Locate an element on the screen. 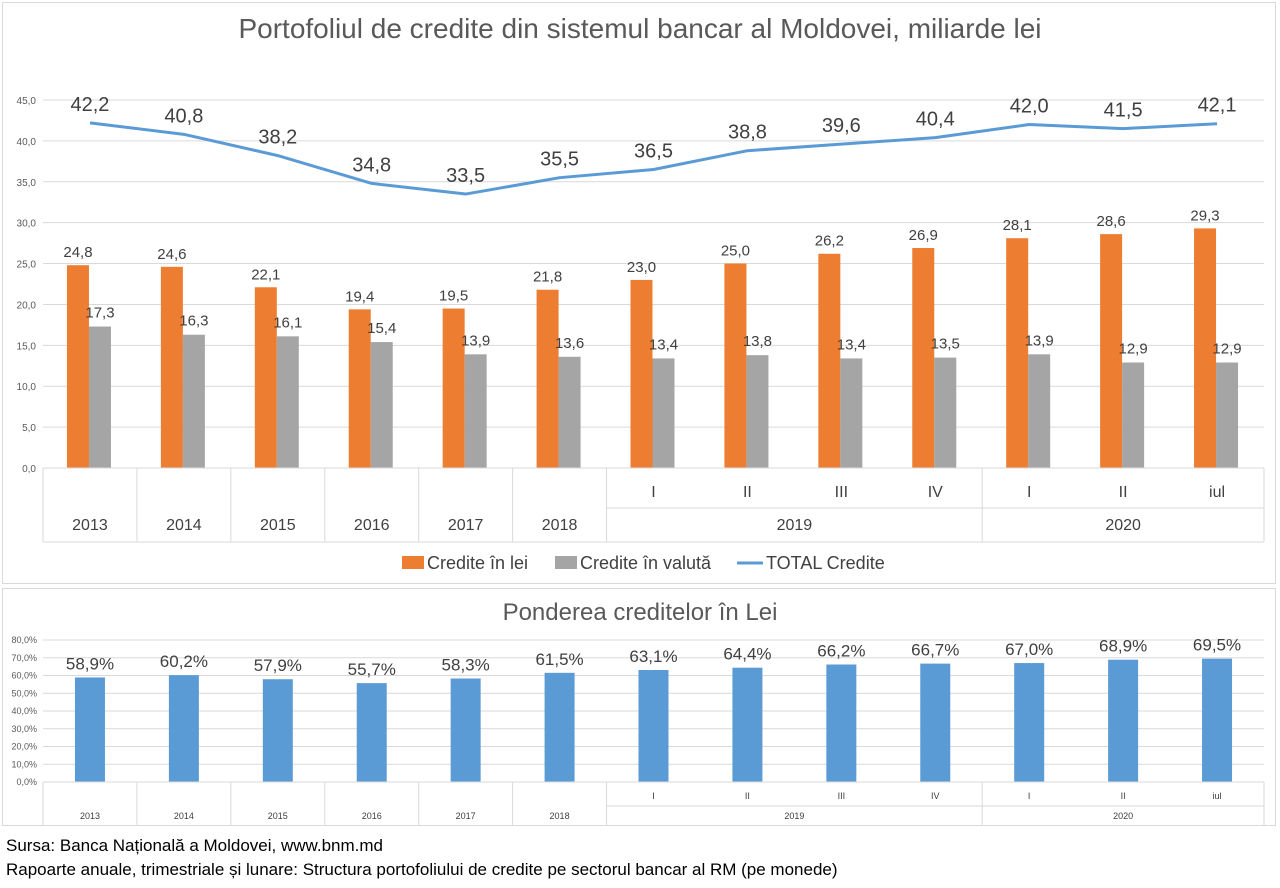 The width and height of the screenshot is (1280, 888). data-label-lei: 23,0 is located at coordinates (641, 267).